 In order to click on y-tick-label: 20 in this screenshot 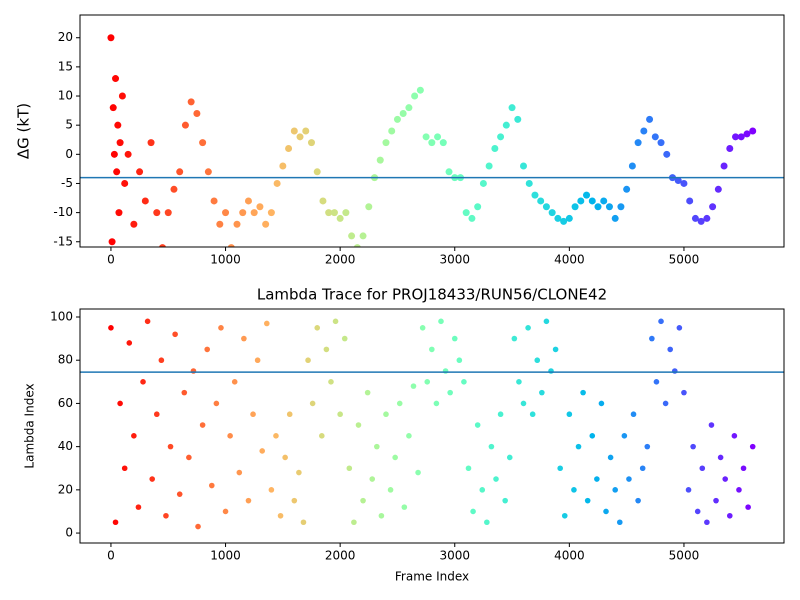, I will do `click(65, 37)`.